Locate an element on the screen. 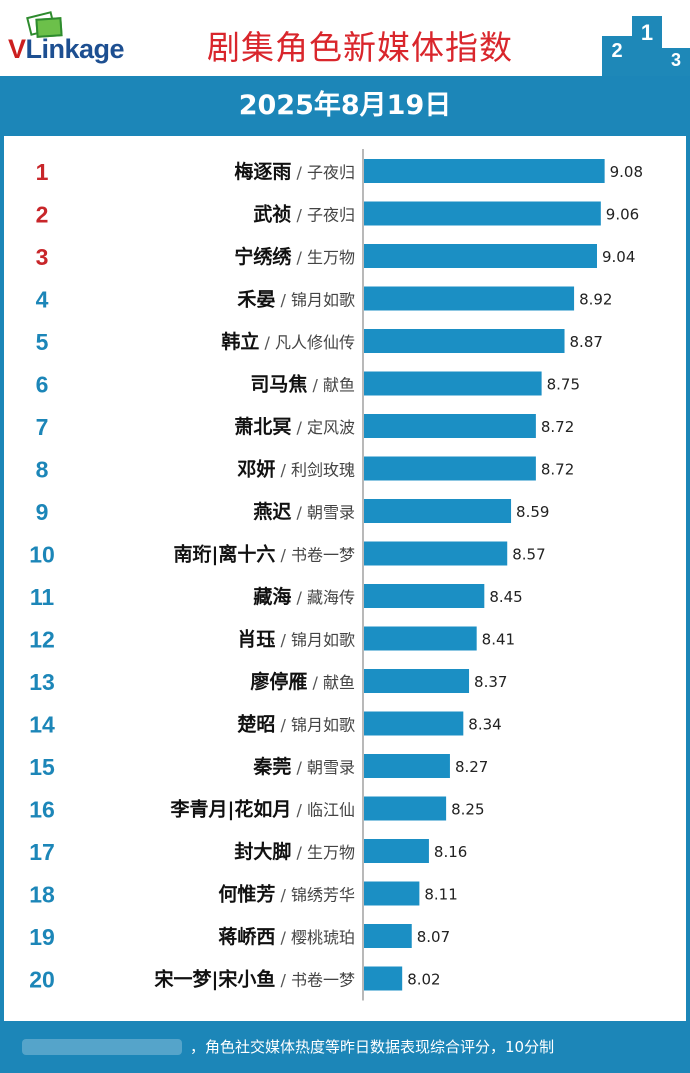 The height and width of the screenshot is (1073, 690). character-name: 宁绣绣 is located at coordinates (263, 256).